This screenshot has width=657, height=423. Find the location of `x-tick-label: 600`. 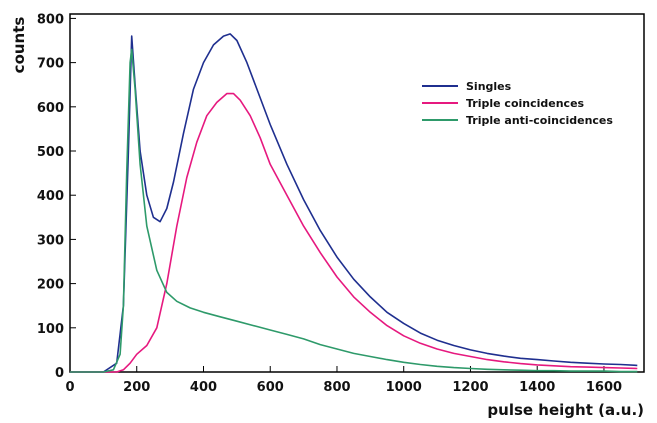

x-tick-label: 600 is located at coordinates (270, 387).